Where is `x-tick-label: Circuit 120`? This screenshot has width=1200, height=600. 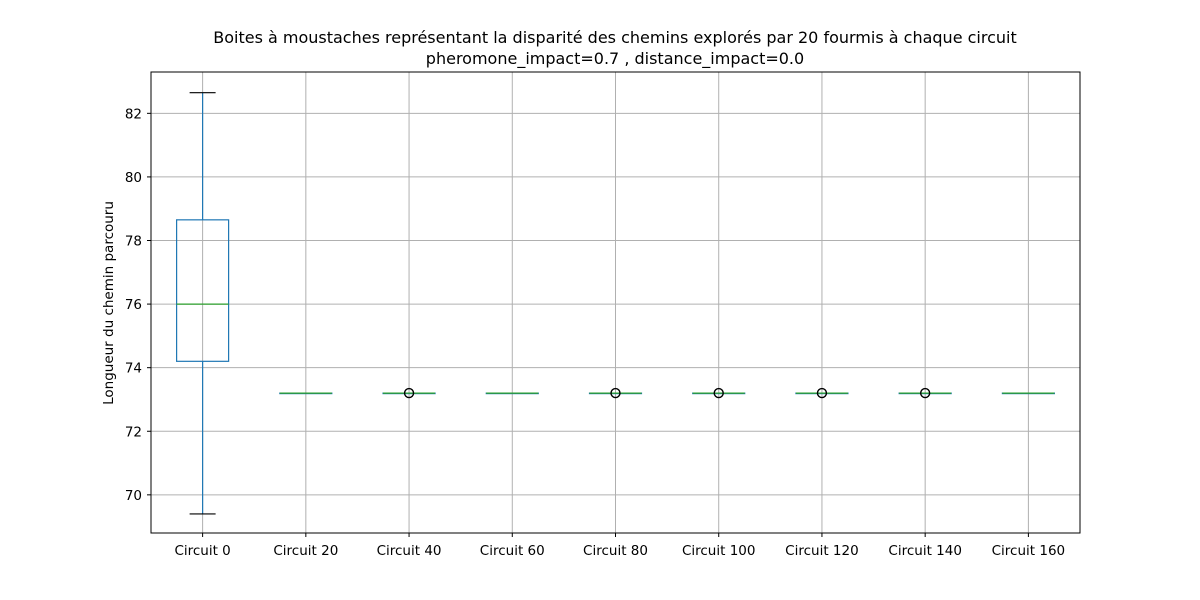
x-tick-label: Circuit 120 is located at coordinates (822, 551).